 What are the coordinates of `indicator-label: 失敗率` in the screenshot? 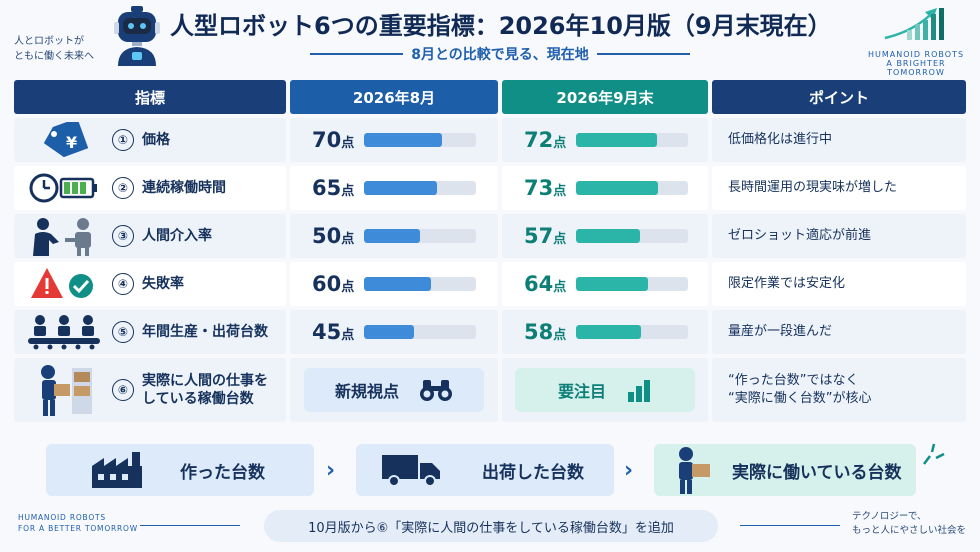 It's located at (163, 284).